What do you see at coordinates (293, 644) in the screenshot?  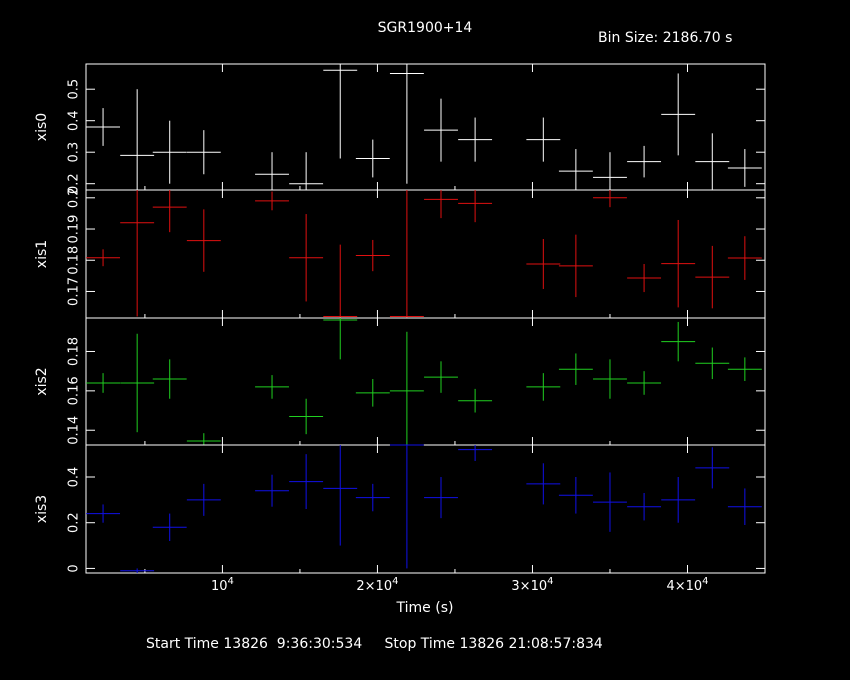 I see `start-time-value: 13826 9:36:30:534` at bounding box center [293, 644].